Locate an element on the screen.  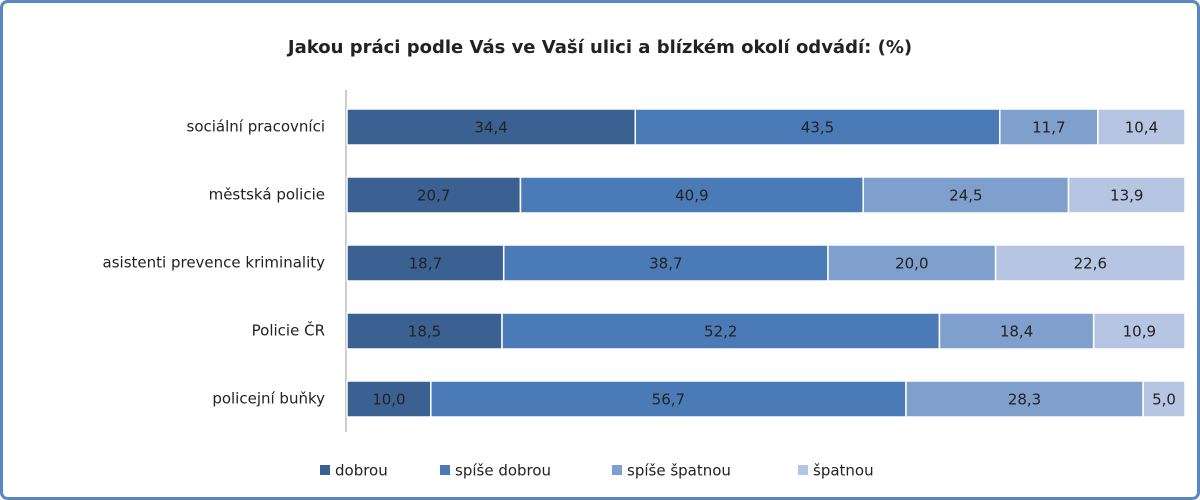
legend-label: spíše špatnou is located at coordinates (679, 471).